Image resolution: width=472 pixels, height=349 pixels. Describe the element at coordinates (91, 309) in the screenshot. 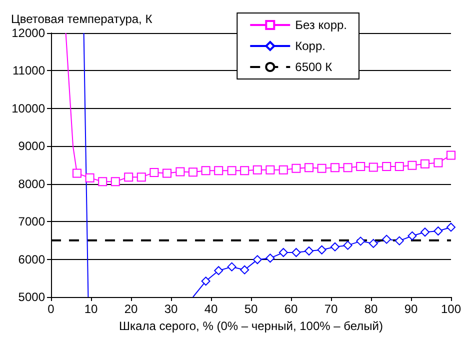

I see `x-tick-label: 10` at that location.